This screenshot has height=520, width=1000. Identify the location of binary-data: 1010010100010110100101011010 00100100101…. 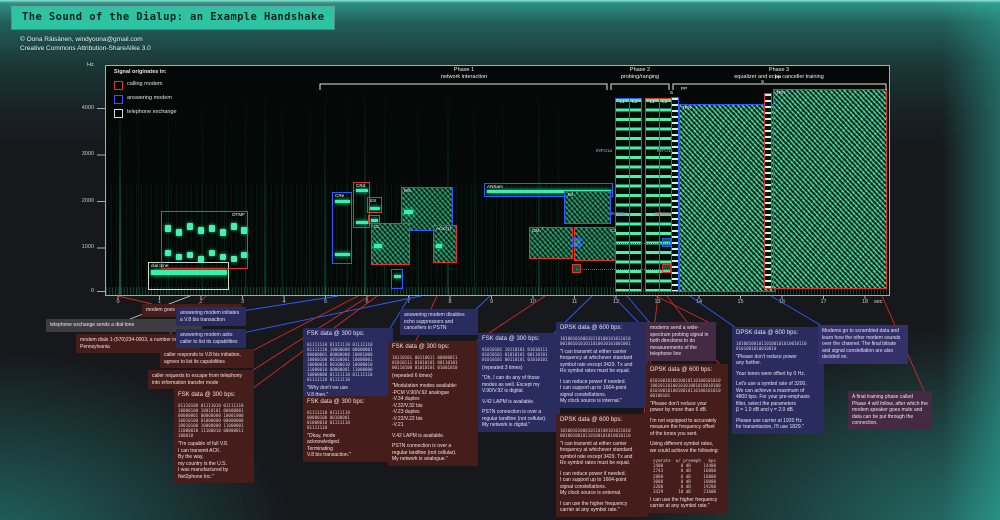
(595, 432).